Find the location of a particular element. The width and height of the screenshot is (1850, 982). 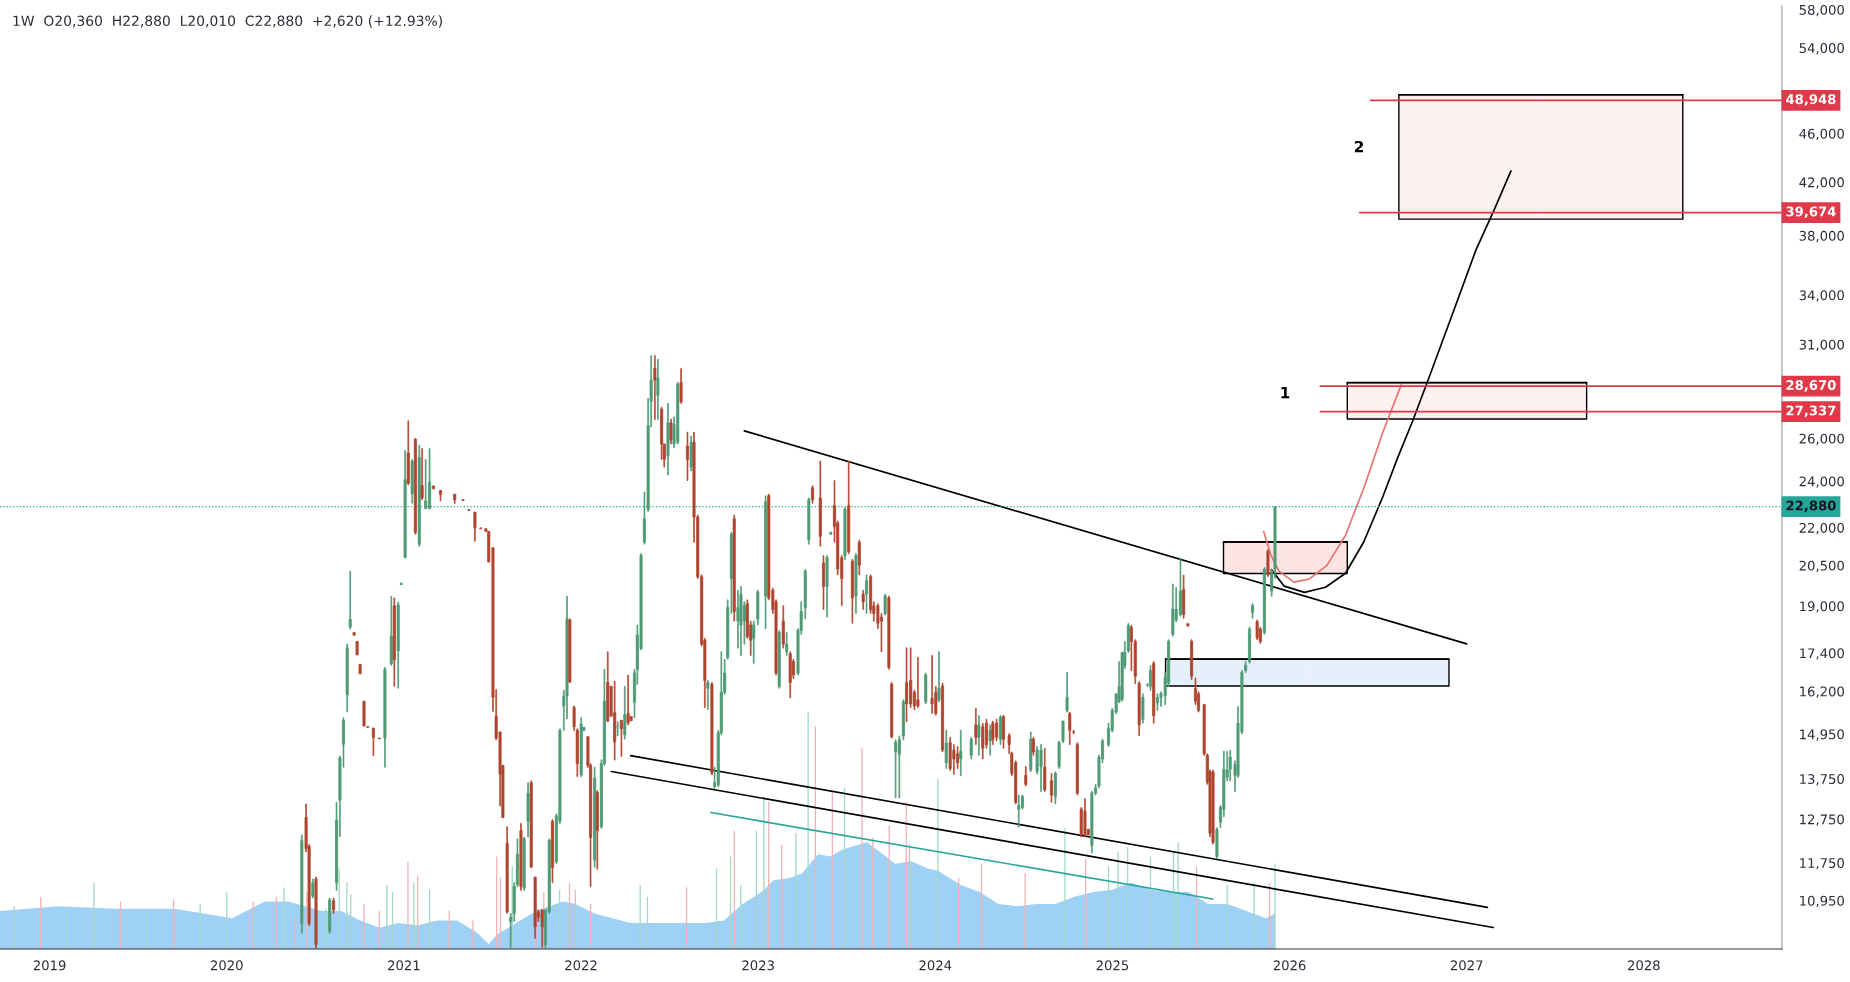

x-tick-label: 2028 is located at coordinates (1644, 965).